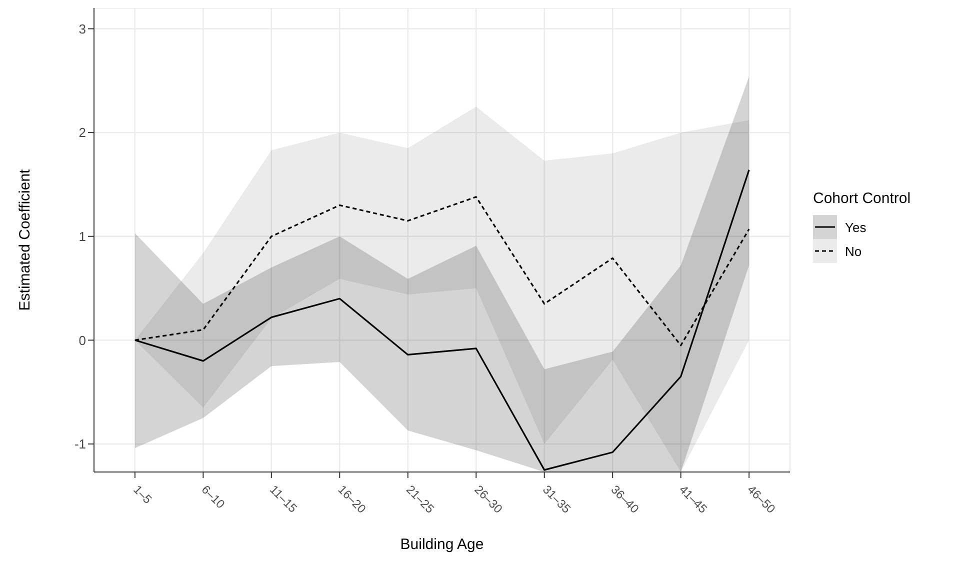  I want to click on y-tick-label: 0, so click(82, 340).